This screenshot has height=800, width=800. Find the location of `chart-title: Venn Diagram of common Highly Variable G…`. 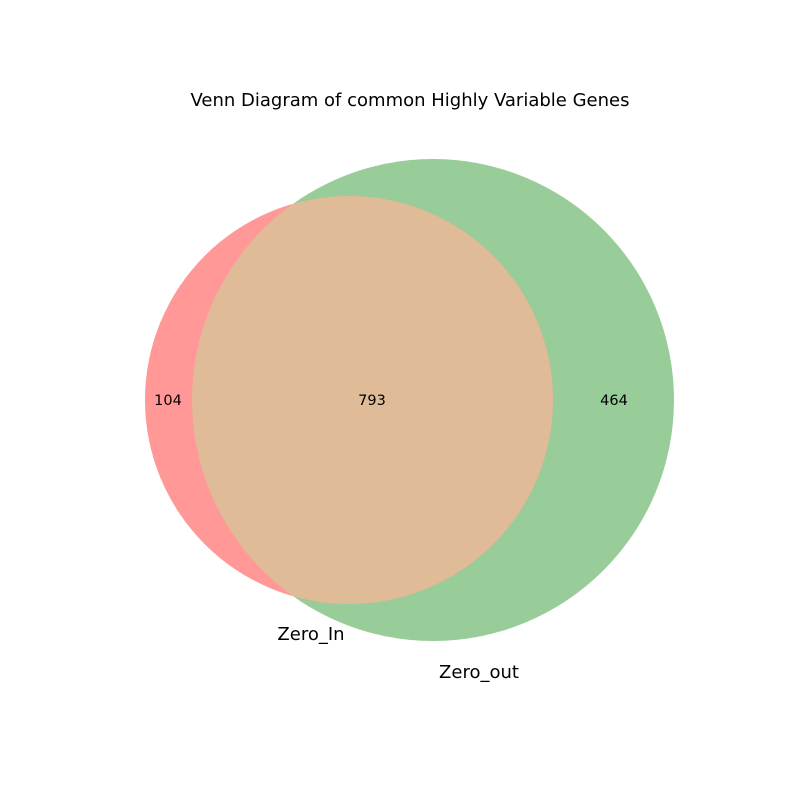

chart-title: Venn Diagram of common Highly Variable G… is located at coordinates (410, 100).